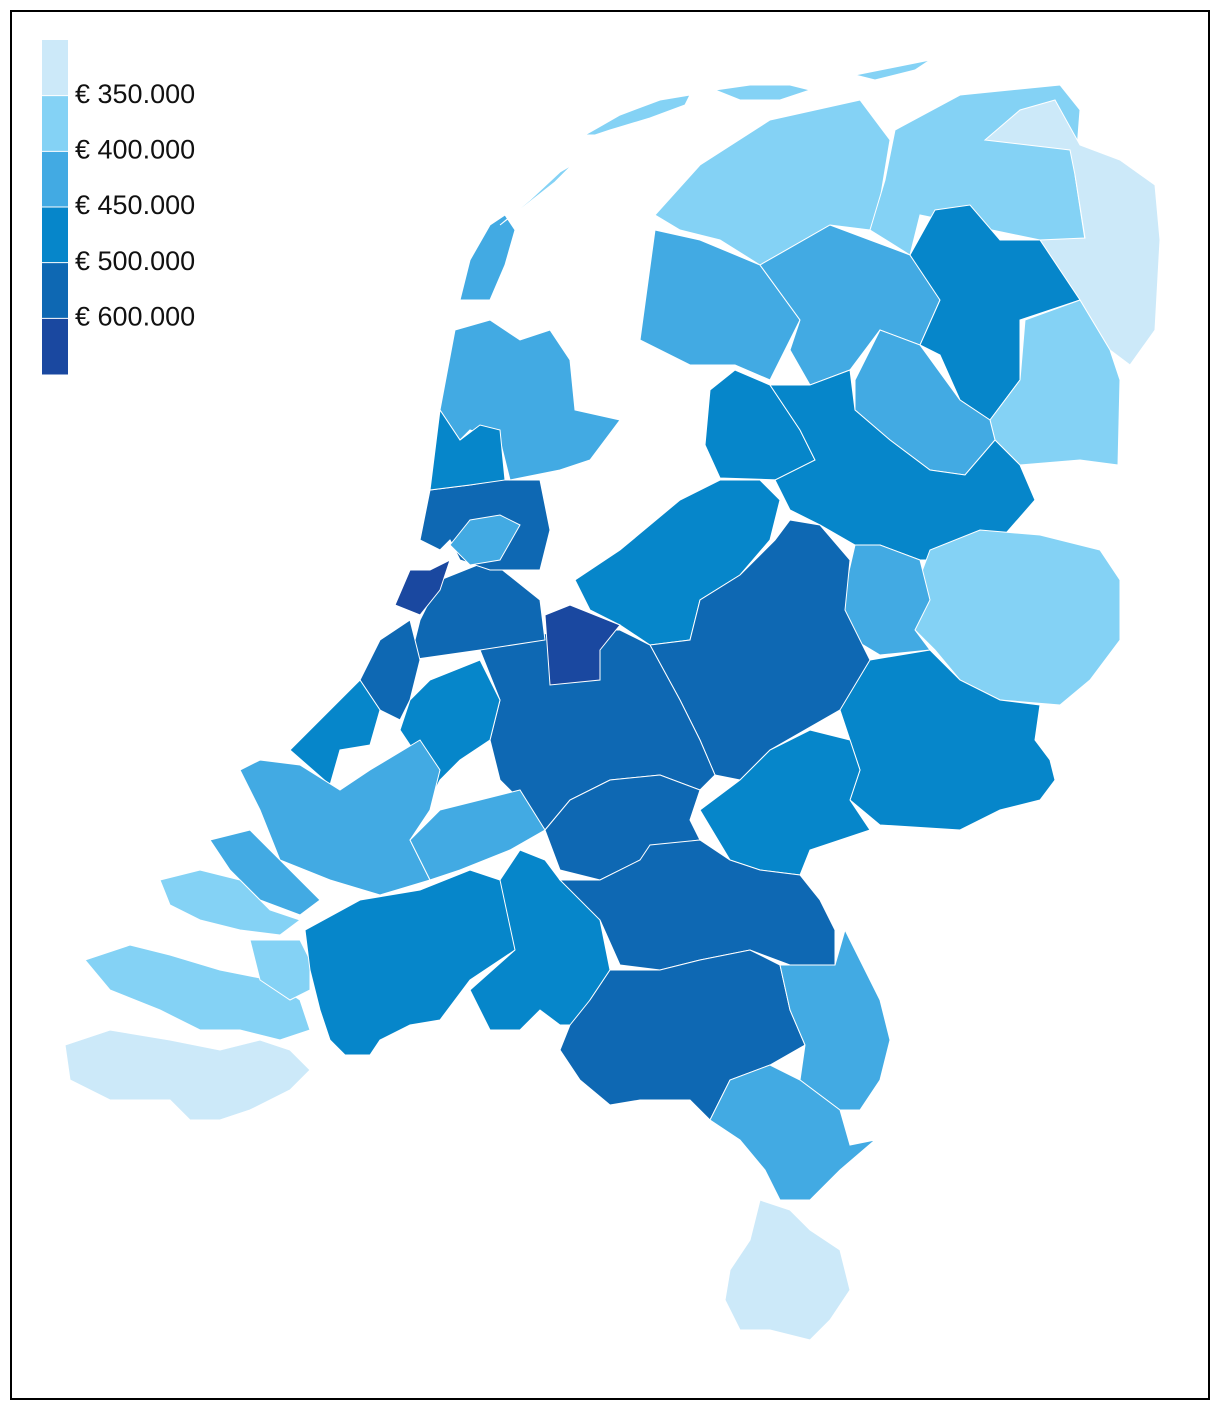  Describe the element at coordinates (135, 205) in the screenshot. I see `legend-label: € 450.000` at that location.